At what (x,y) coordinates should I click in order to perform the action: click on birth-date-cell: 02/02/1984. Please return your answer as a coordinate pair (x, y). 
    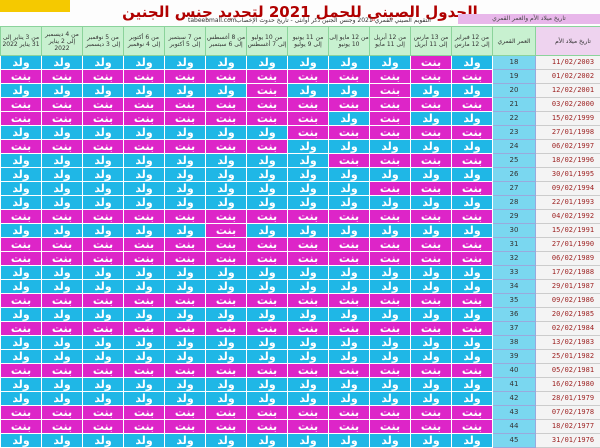
    Looking at the image, I should click on (568, 329).